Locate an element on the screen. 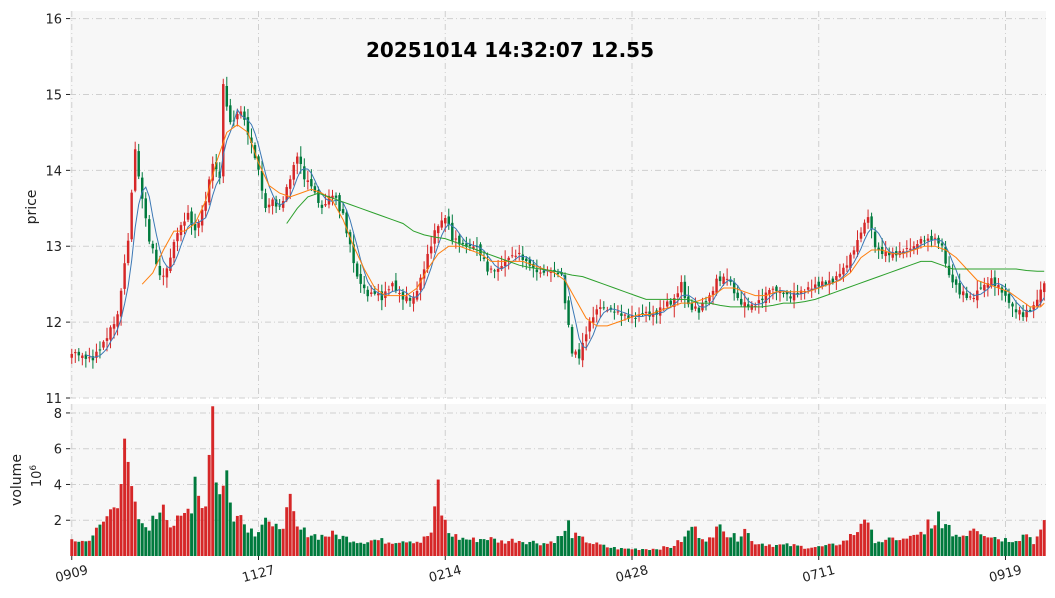 The image size is (1055, 598). x-tick-label: 0909 is located at coordinates (72, 574).